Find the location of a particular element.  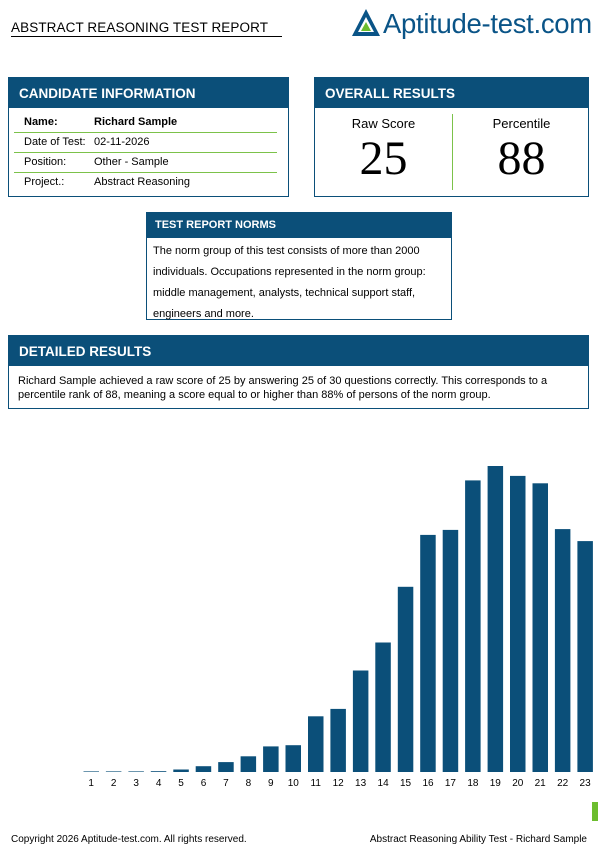

raw-score-value: 25 is located at coordinates (383, 158).